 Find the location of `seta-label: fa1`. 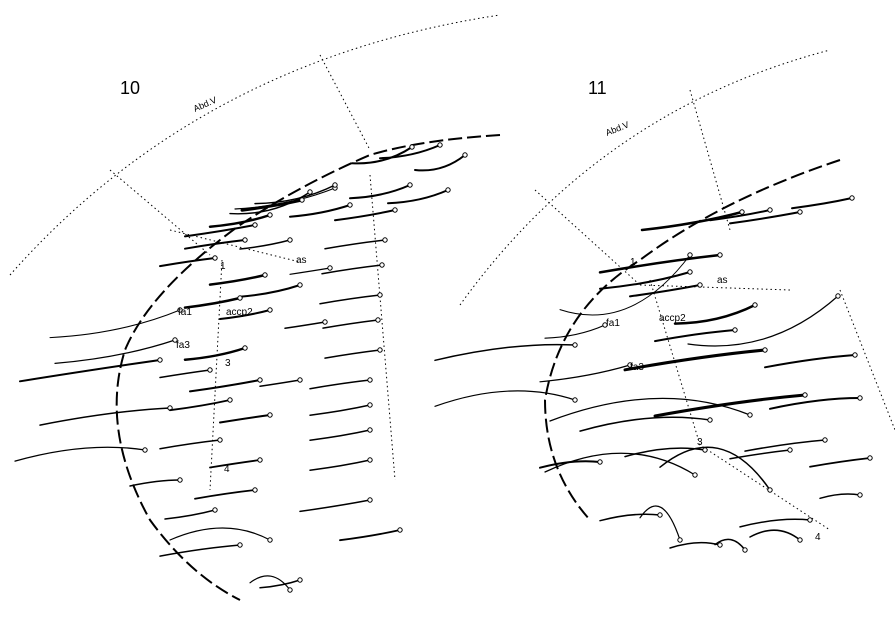

seta-label: fa1 is located at coordinates (185, 312).